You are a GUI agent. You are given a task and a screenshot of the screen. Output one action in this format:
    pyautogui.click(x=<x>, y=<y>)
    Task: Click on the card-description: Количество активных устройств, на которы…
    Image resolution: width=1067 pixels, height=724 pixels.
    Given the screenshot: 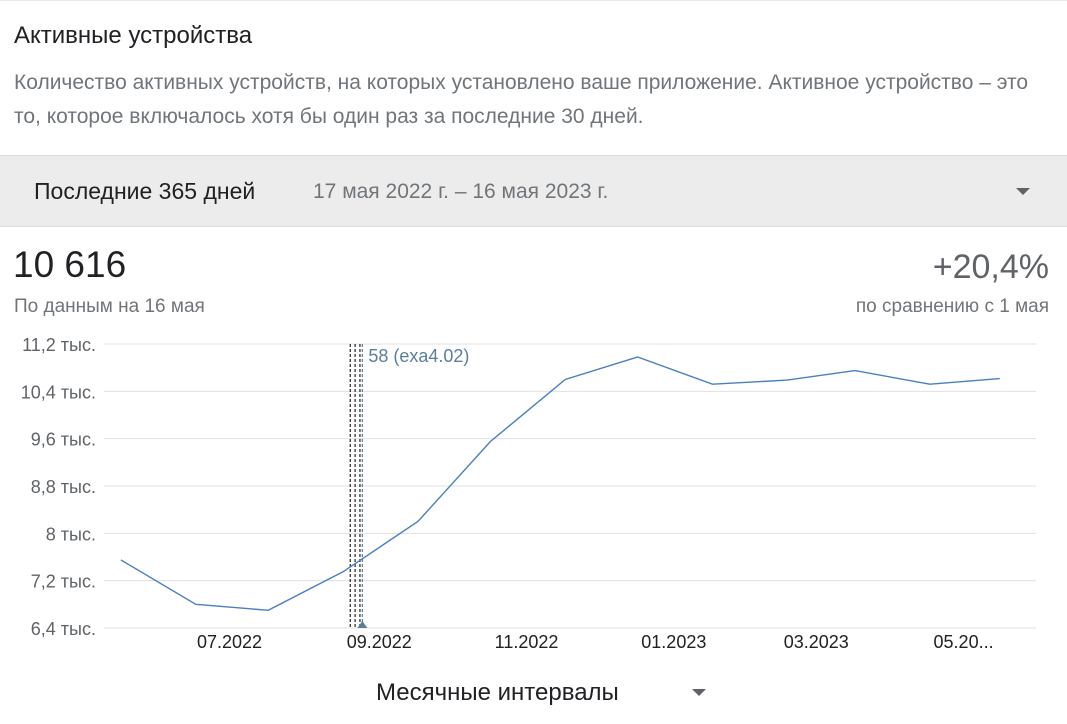 What is the action you would take?
    pyautogui.click(x=521, y=99)
    